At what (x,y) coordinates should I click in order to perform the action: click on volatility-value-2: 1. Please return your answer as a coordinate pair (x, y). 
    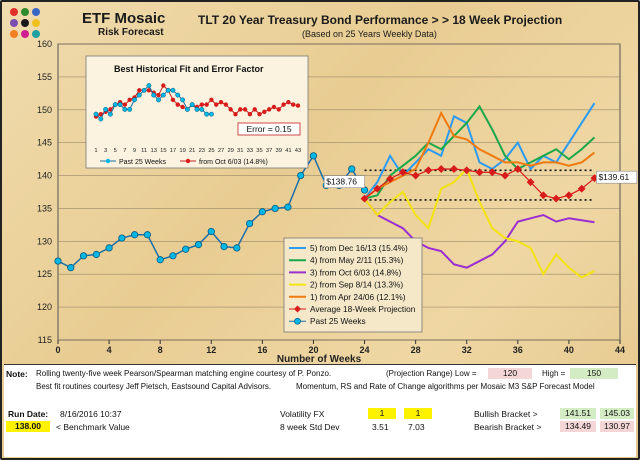
    Looking at the image, I should click on (418, 413).